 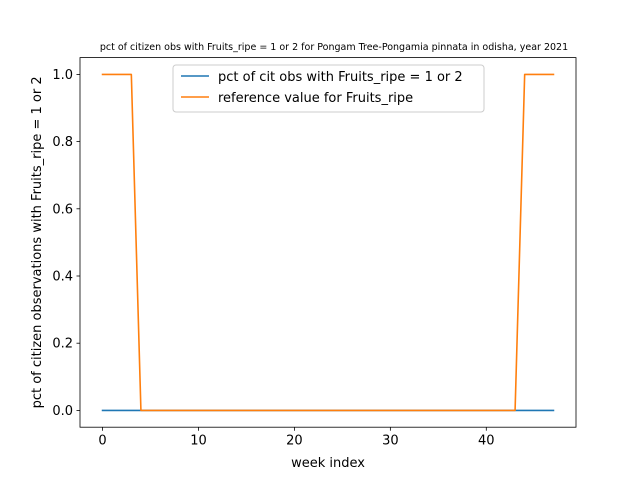 What do you see at coordinates (66, 243) in the screenshot?
I see `y-axis: 0.0 0.2 0.4 0.6 0.8 1.0` at bounding box center [66, 243].